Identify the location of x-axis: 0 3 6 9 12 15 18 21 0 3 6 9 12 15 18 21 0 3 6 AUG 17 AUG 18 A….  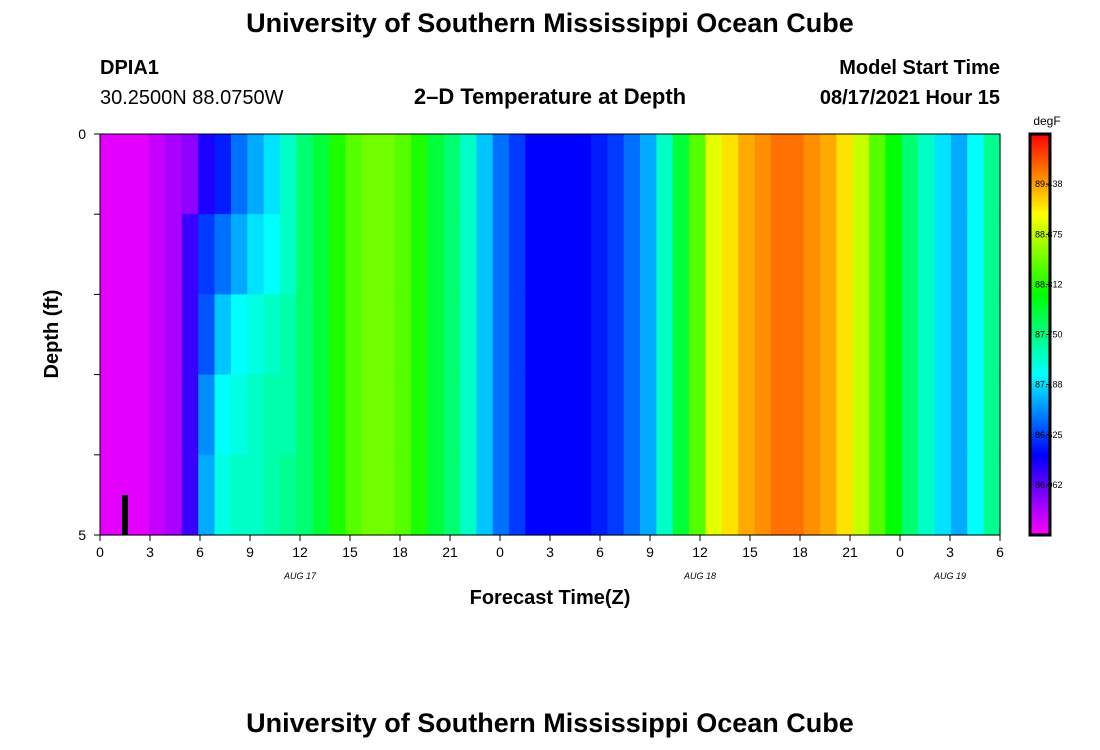
(550, 558).